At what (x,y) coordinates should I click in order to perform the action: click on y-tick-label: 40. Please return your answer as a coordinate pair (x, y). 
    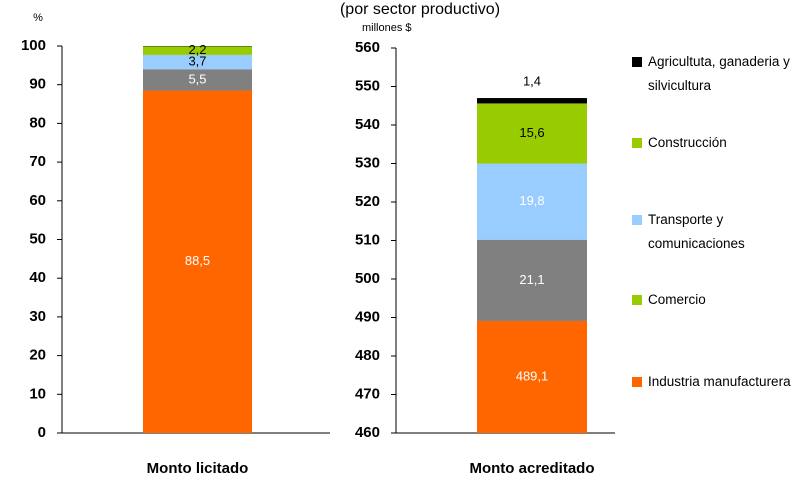
    Looking at the image, I should click on (37, 277).